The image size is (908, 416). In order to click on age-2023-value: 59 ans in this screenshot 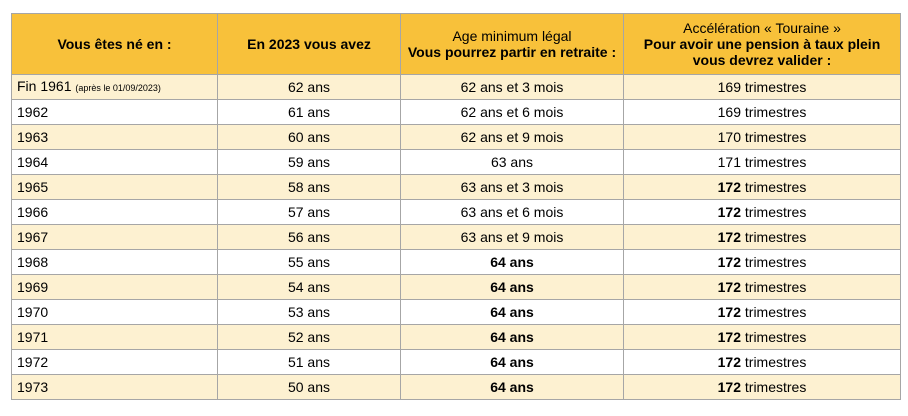, I will do `click(309, 162)`.